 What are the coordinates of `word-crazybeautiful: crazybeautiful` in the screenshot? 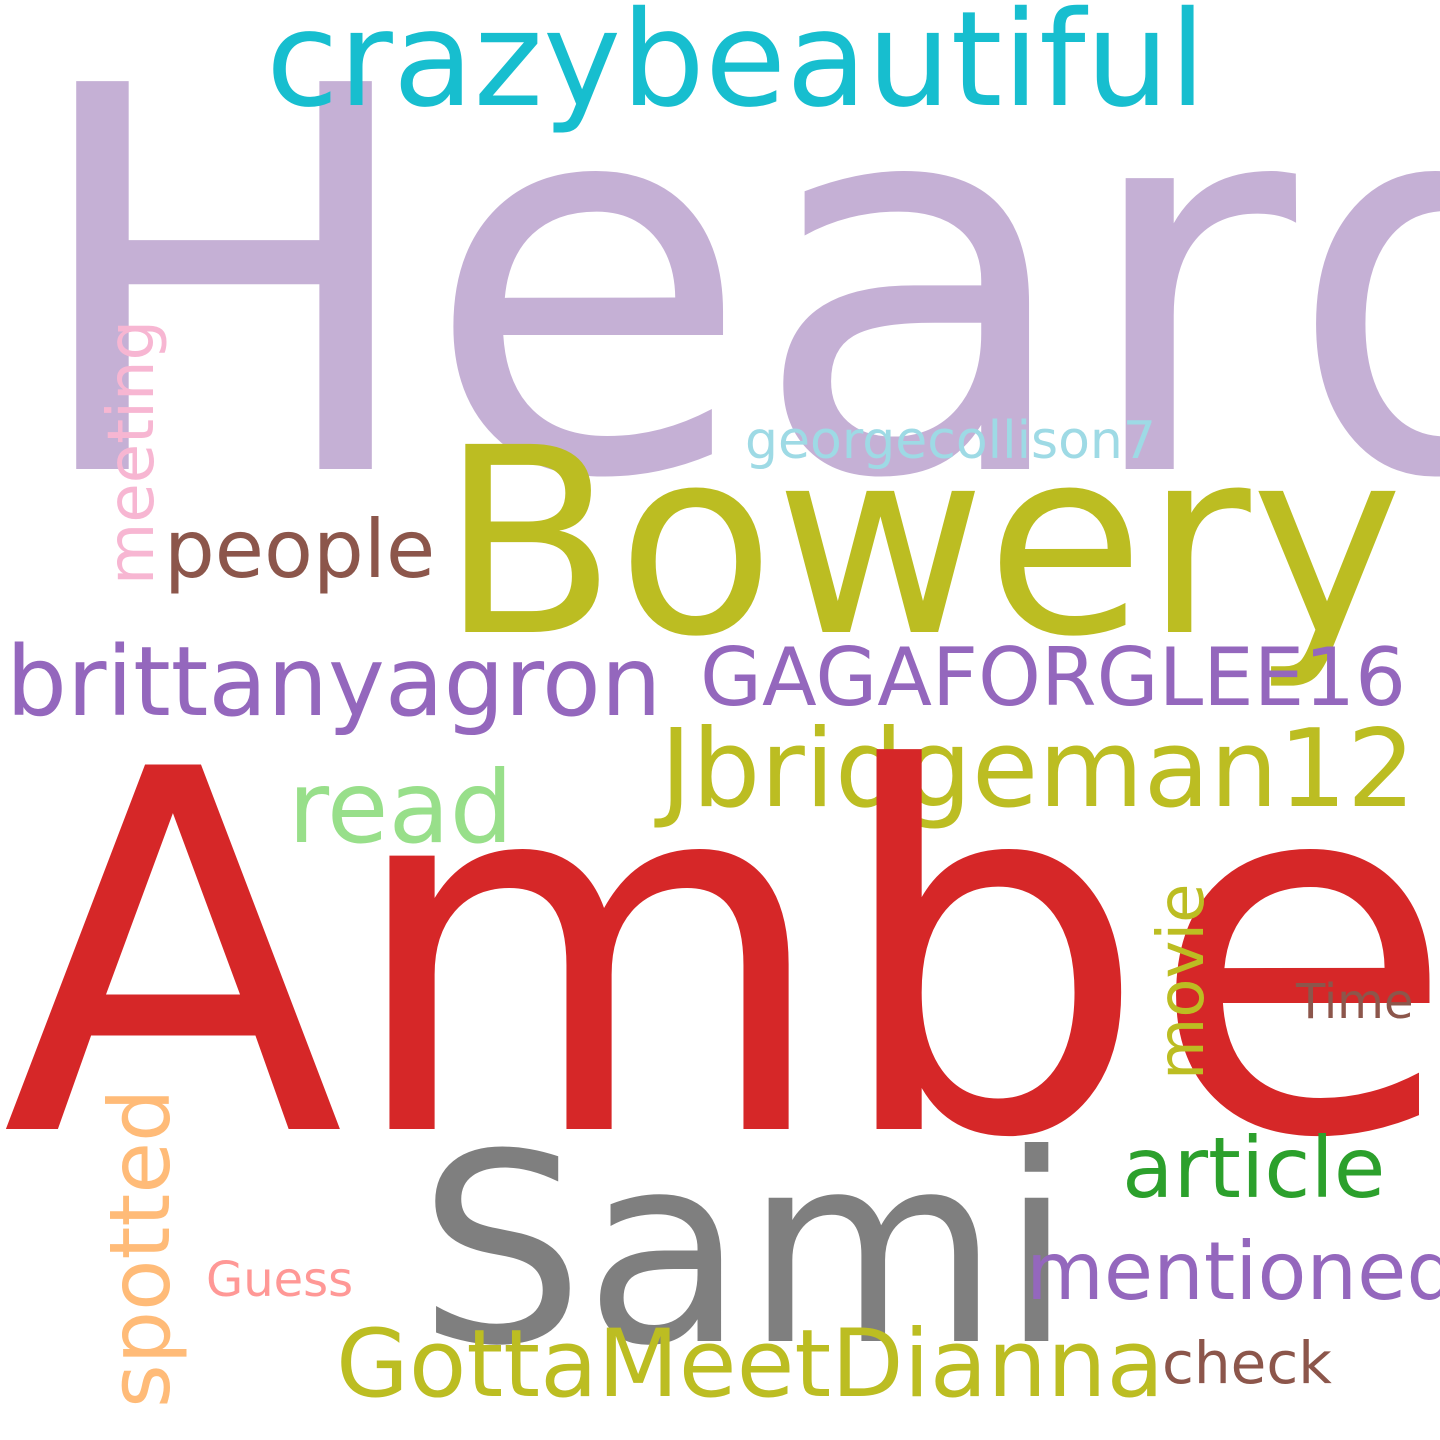 It's located at (736, 68).